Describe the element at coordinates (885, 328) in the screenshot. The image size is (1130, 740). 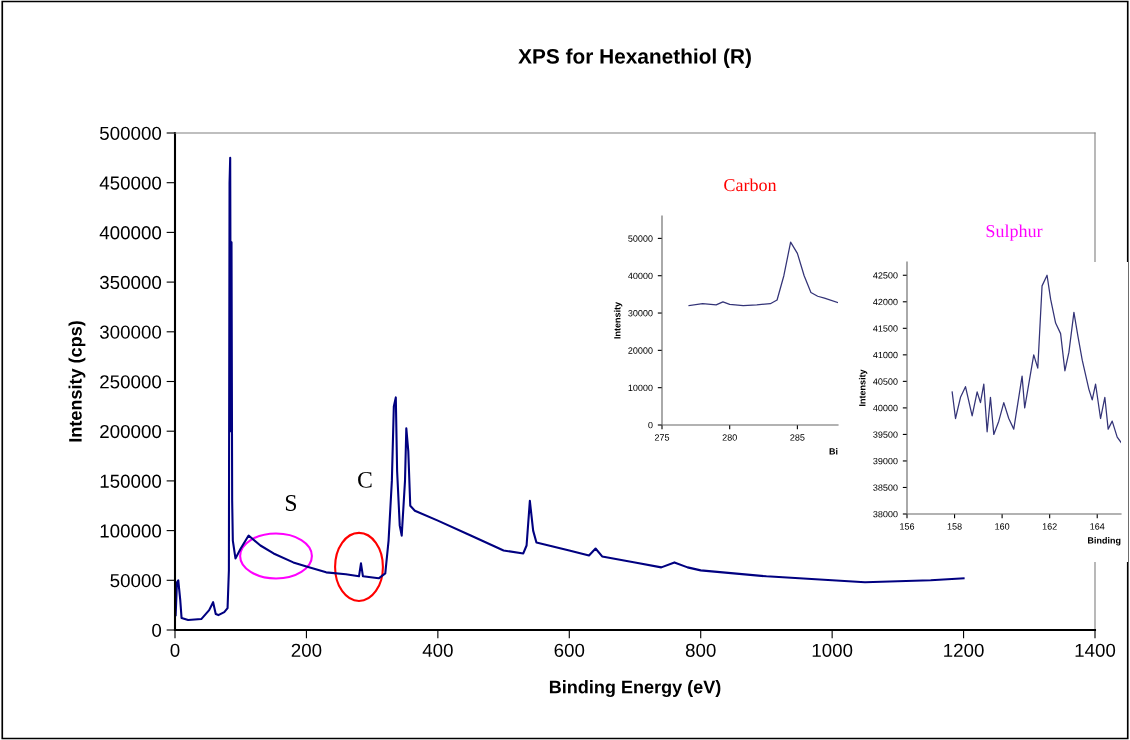
I see `y-tick-label: 41500` at that location.